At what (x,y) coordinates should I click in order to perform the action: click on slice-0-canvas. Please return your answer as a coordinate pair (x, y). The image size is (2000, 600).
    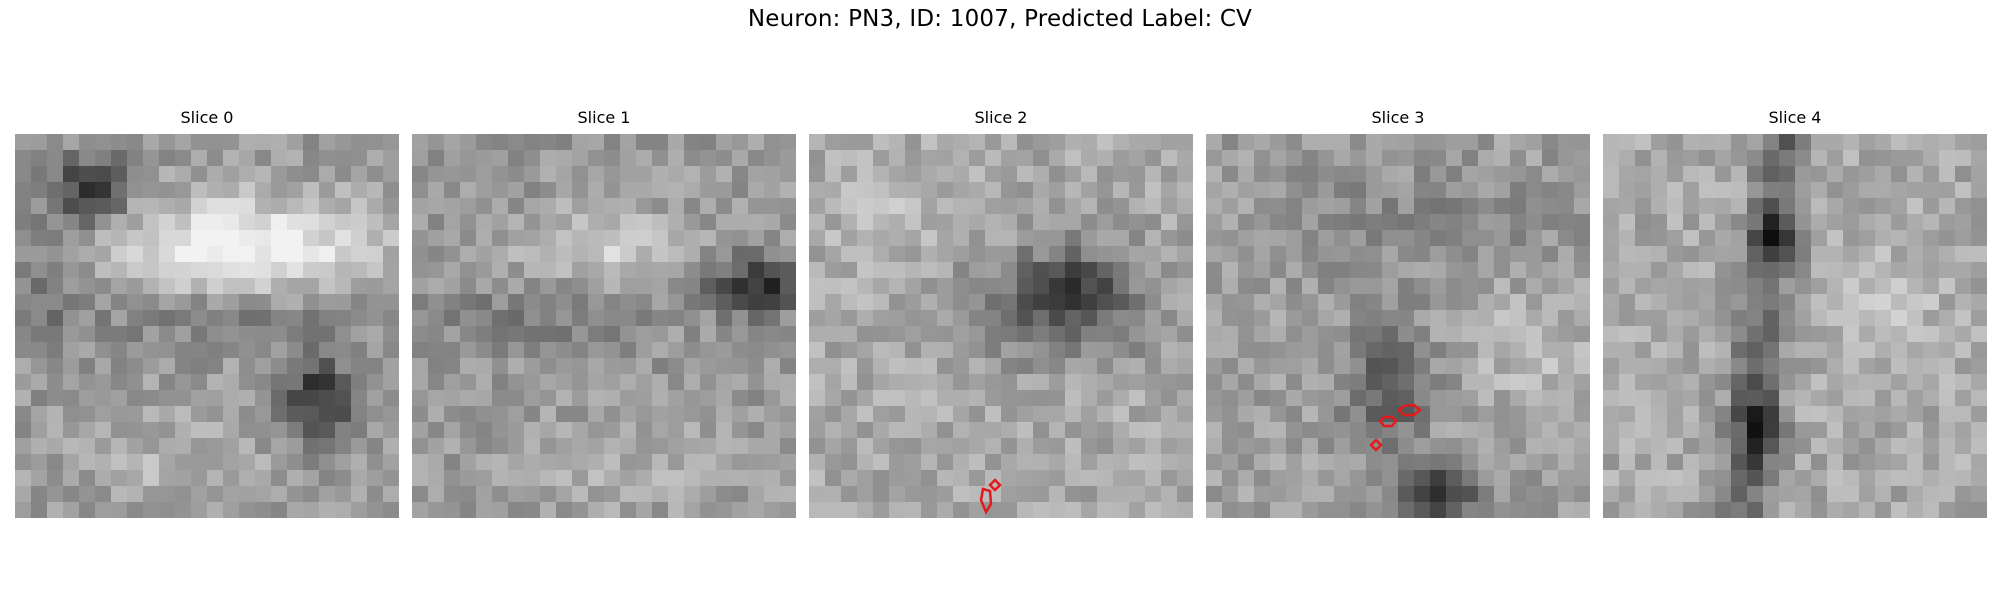
    Looking at the image, I should click on (207, 326).